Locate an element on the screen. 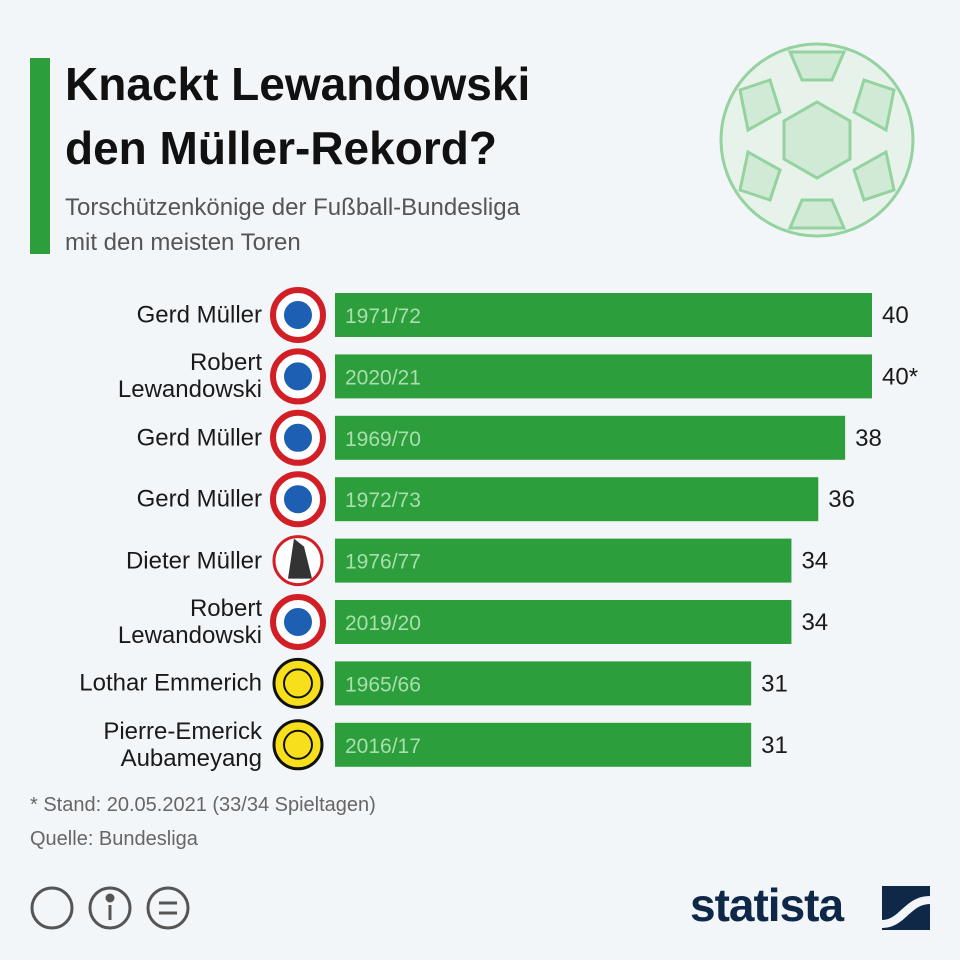 Image resolution: width=960 pixels, height=960 pixels. category-label: Lothar Emmerich is located at coordinates (170, 683).